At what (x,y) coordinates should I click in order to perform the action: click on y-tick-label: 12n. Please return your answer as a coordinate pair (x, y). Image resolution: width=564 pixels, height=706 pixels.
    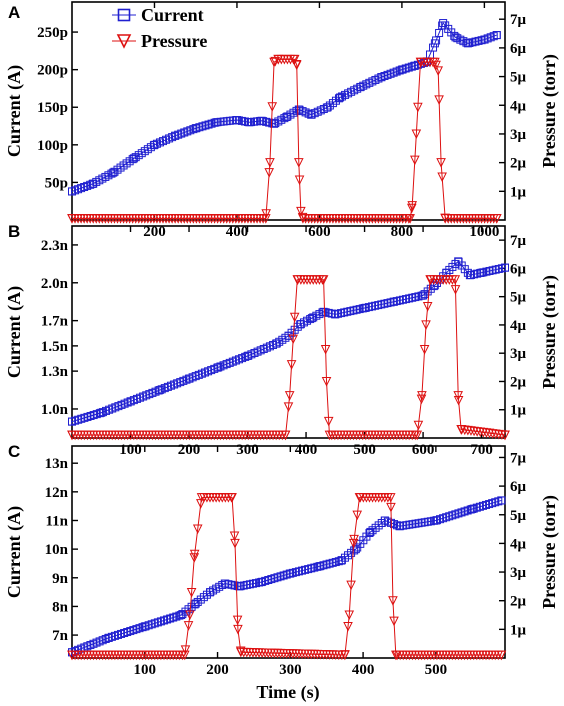
    Looking at the image, I should click on (57, 493).